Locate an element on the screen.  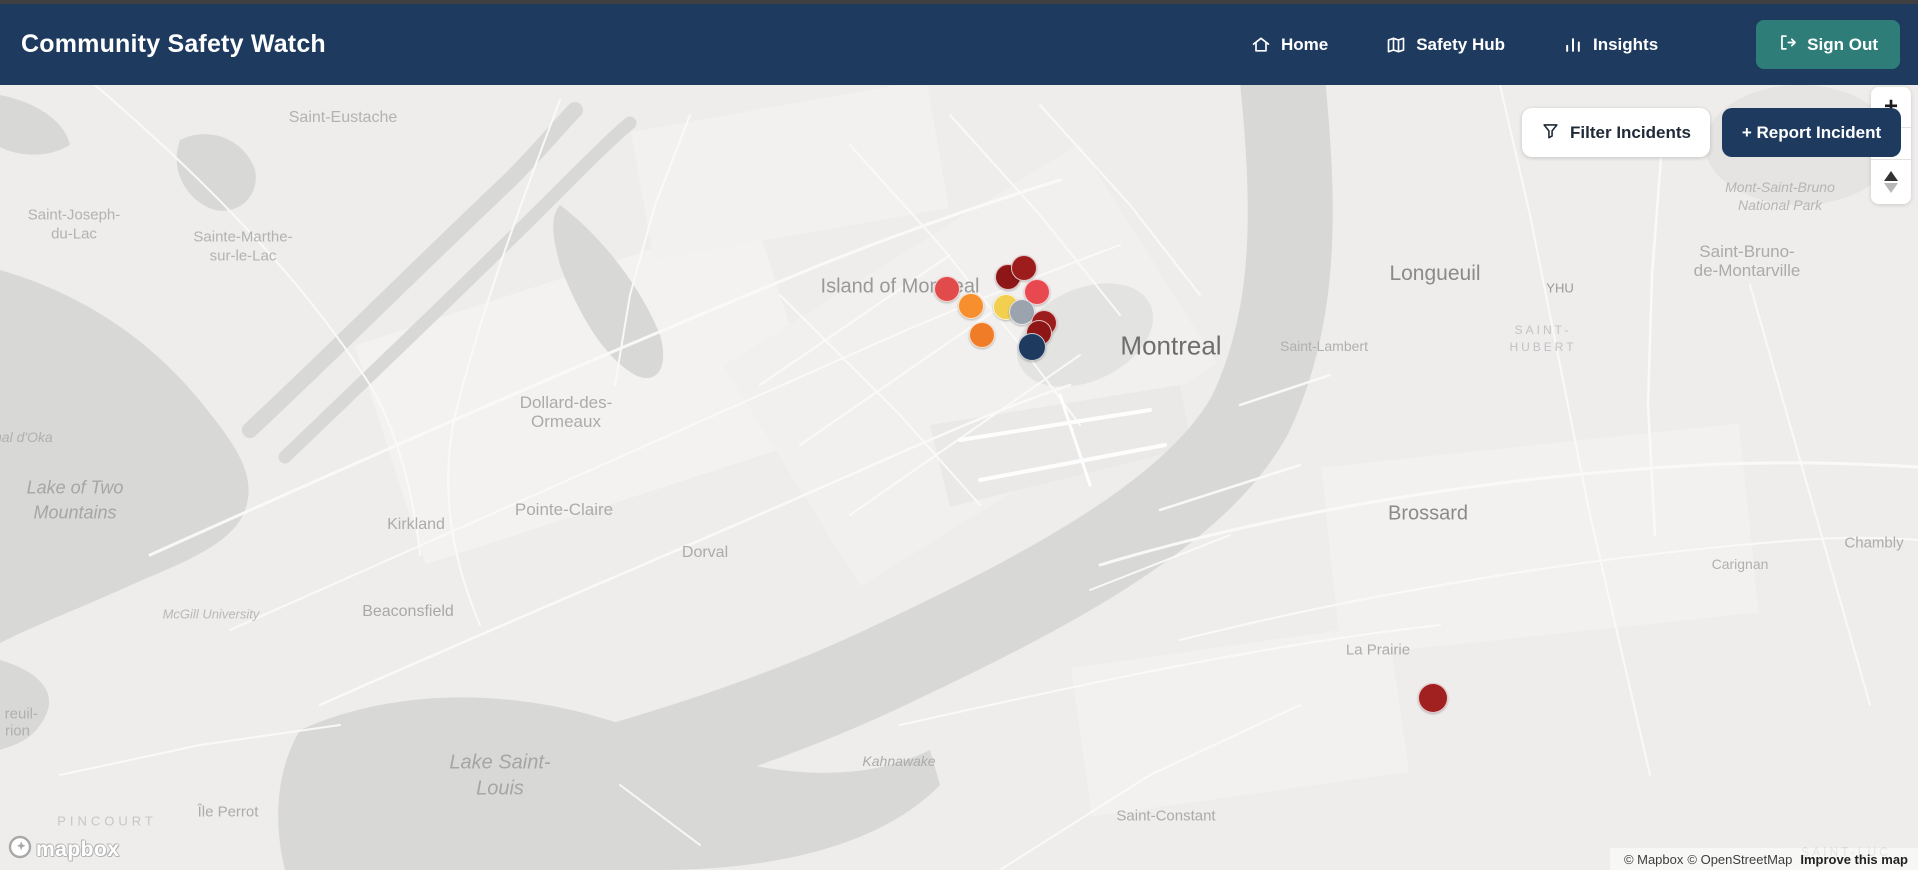
nav-label: Home is located at coordinates (1304, 44).